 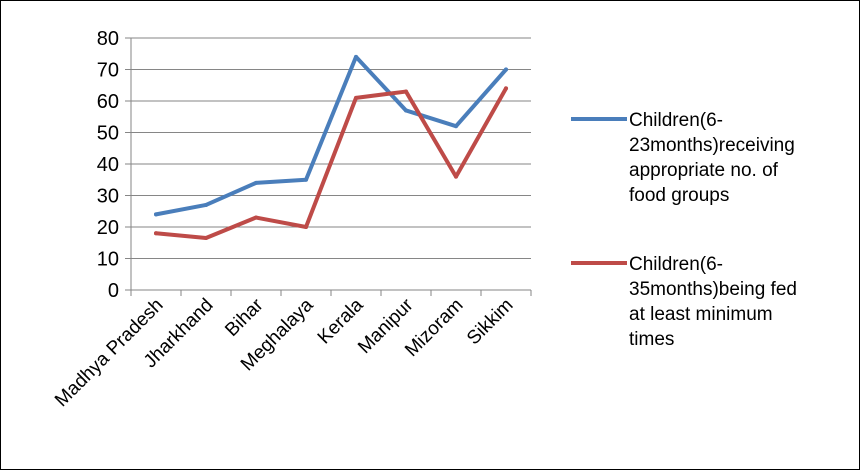 I want to click on x-tick-label: Bihar, so click(x=244, y=317).